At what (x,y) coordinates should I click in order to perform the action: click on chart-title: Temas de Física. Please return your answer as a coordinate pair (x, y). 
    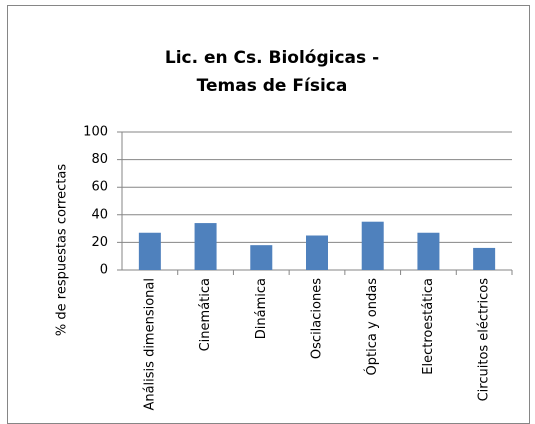
    Looking at the image, I should click on (272, 86).